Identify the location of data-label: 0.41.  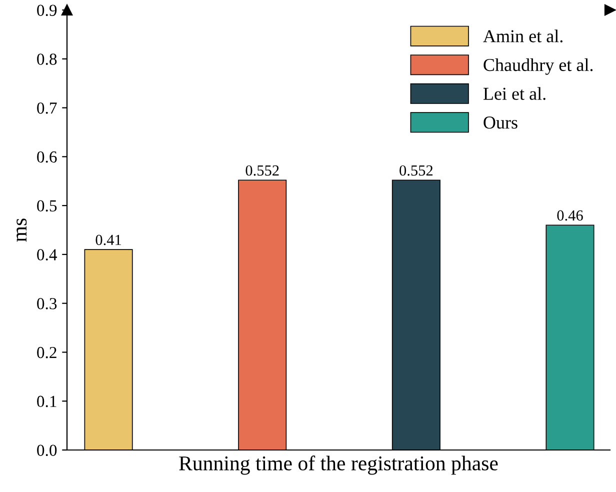
(108, 240).